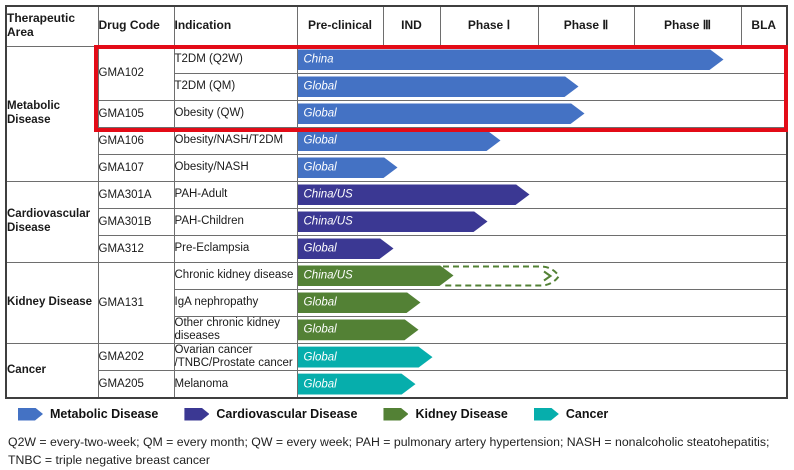 This screenshot has width=794, height=470. I want to click on drug-code-gma301b: GMA301B, so click(136, 221).